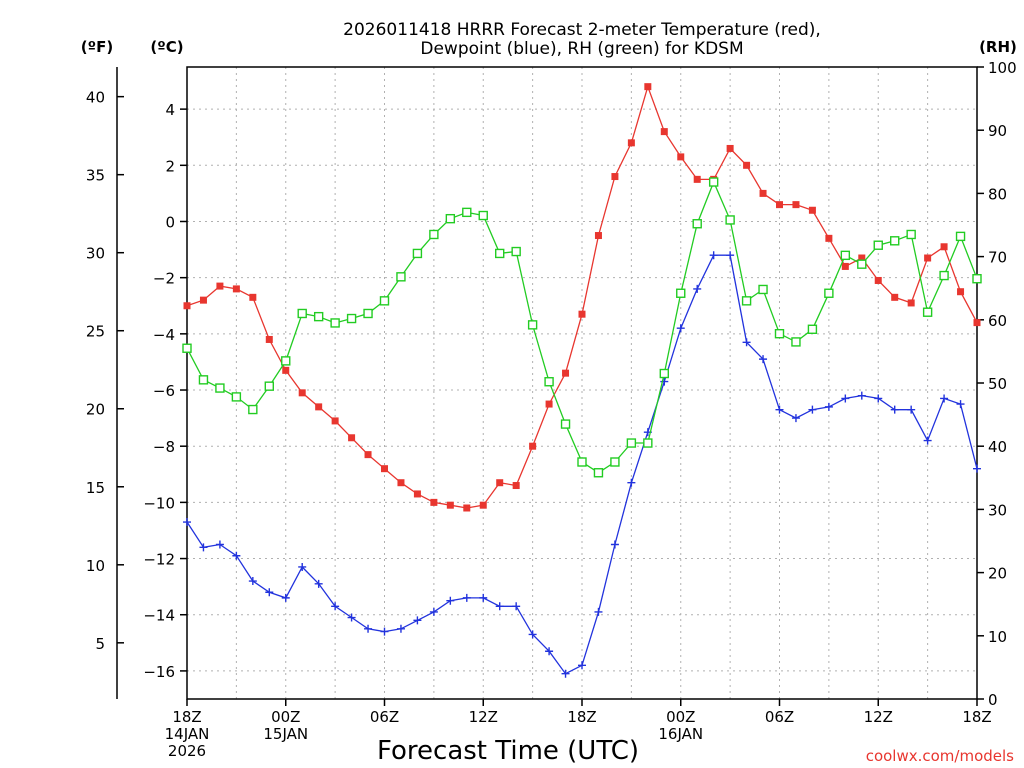 The height and width of the screenshot is (768, 1024). What do you see at coordinates (680, 717) in the screenshot?
I see `x-tick-label: 00Z` at bounding box center [680, 717].